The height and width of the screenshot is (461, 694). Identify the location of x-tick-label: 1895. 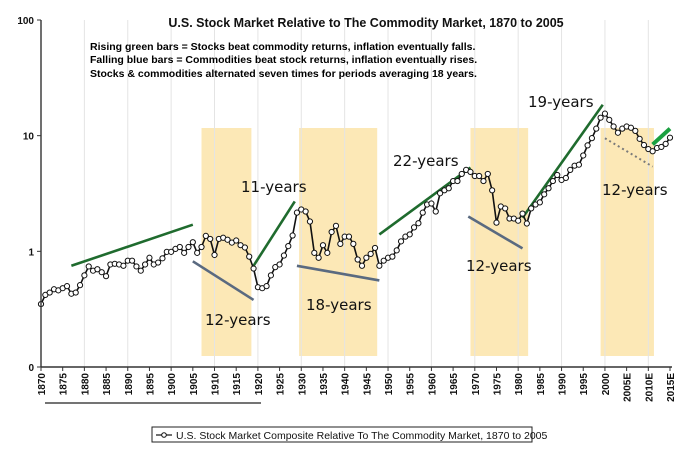
(150, 384).